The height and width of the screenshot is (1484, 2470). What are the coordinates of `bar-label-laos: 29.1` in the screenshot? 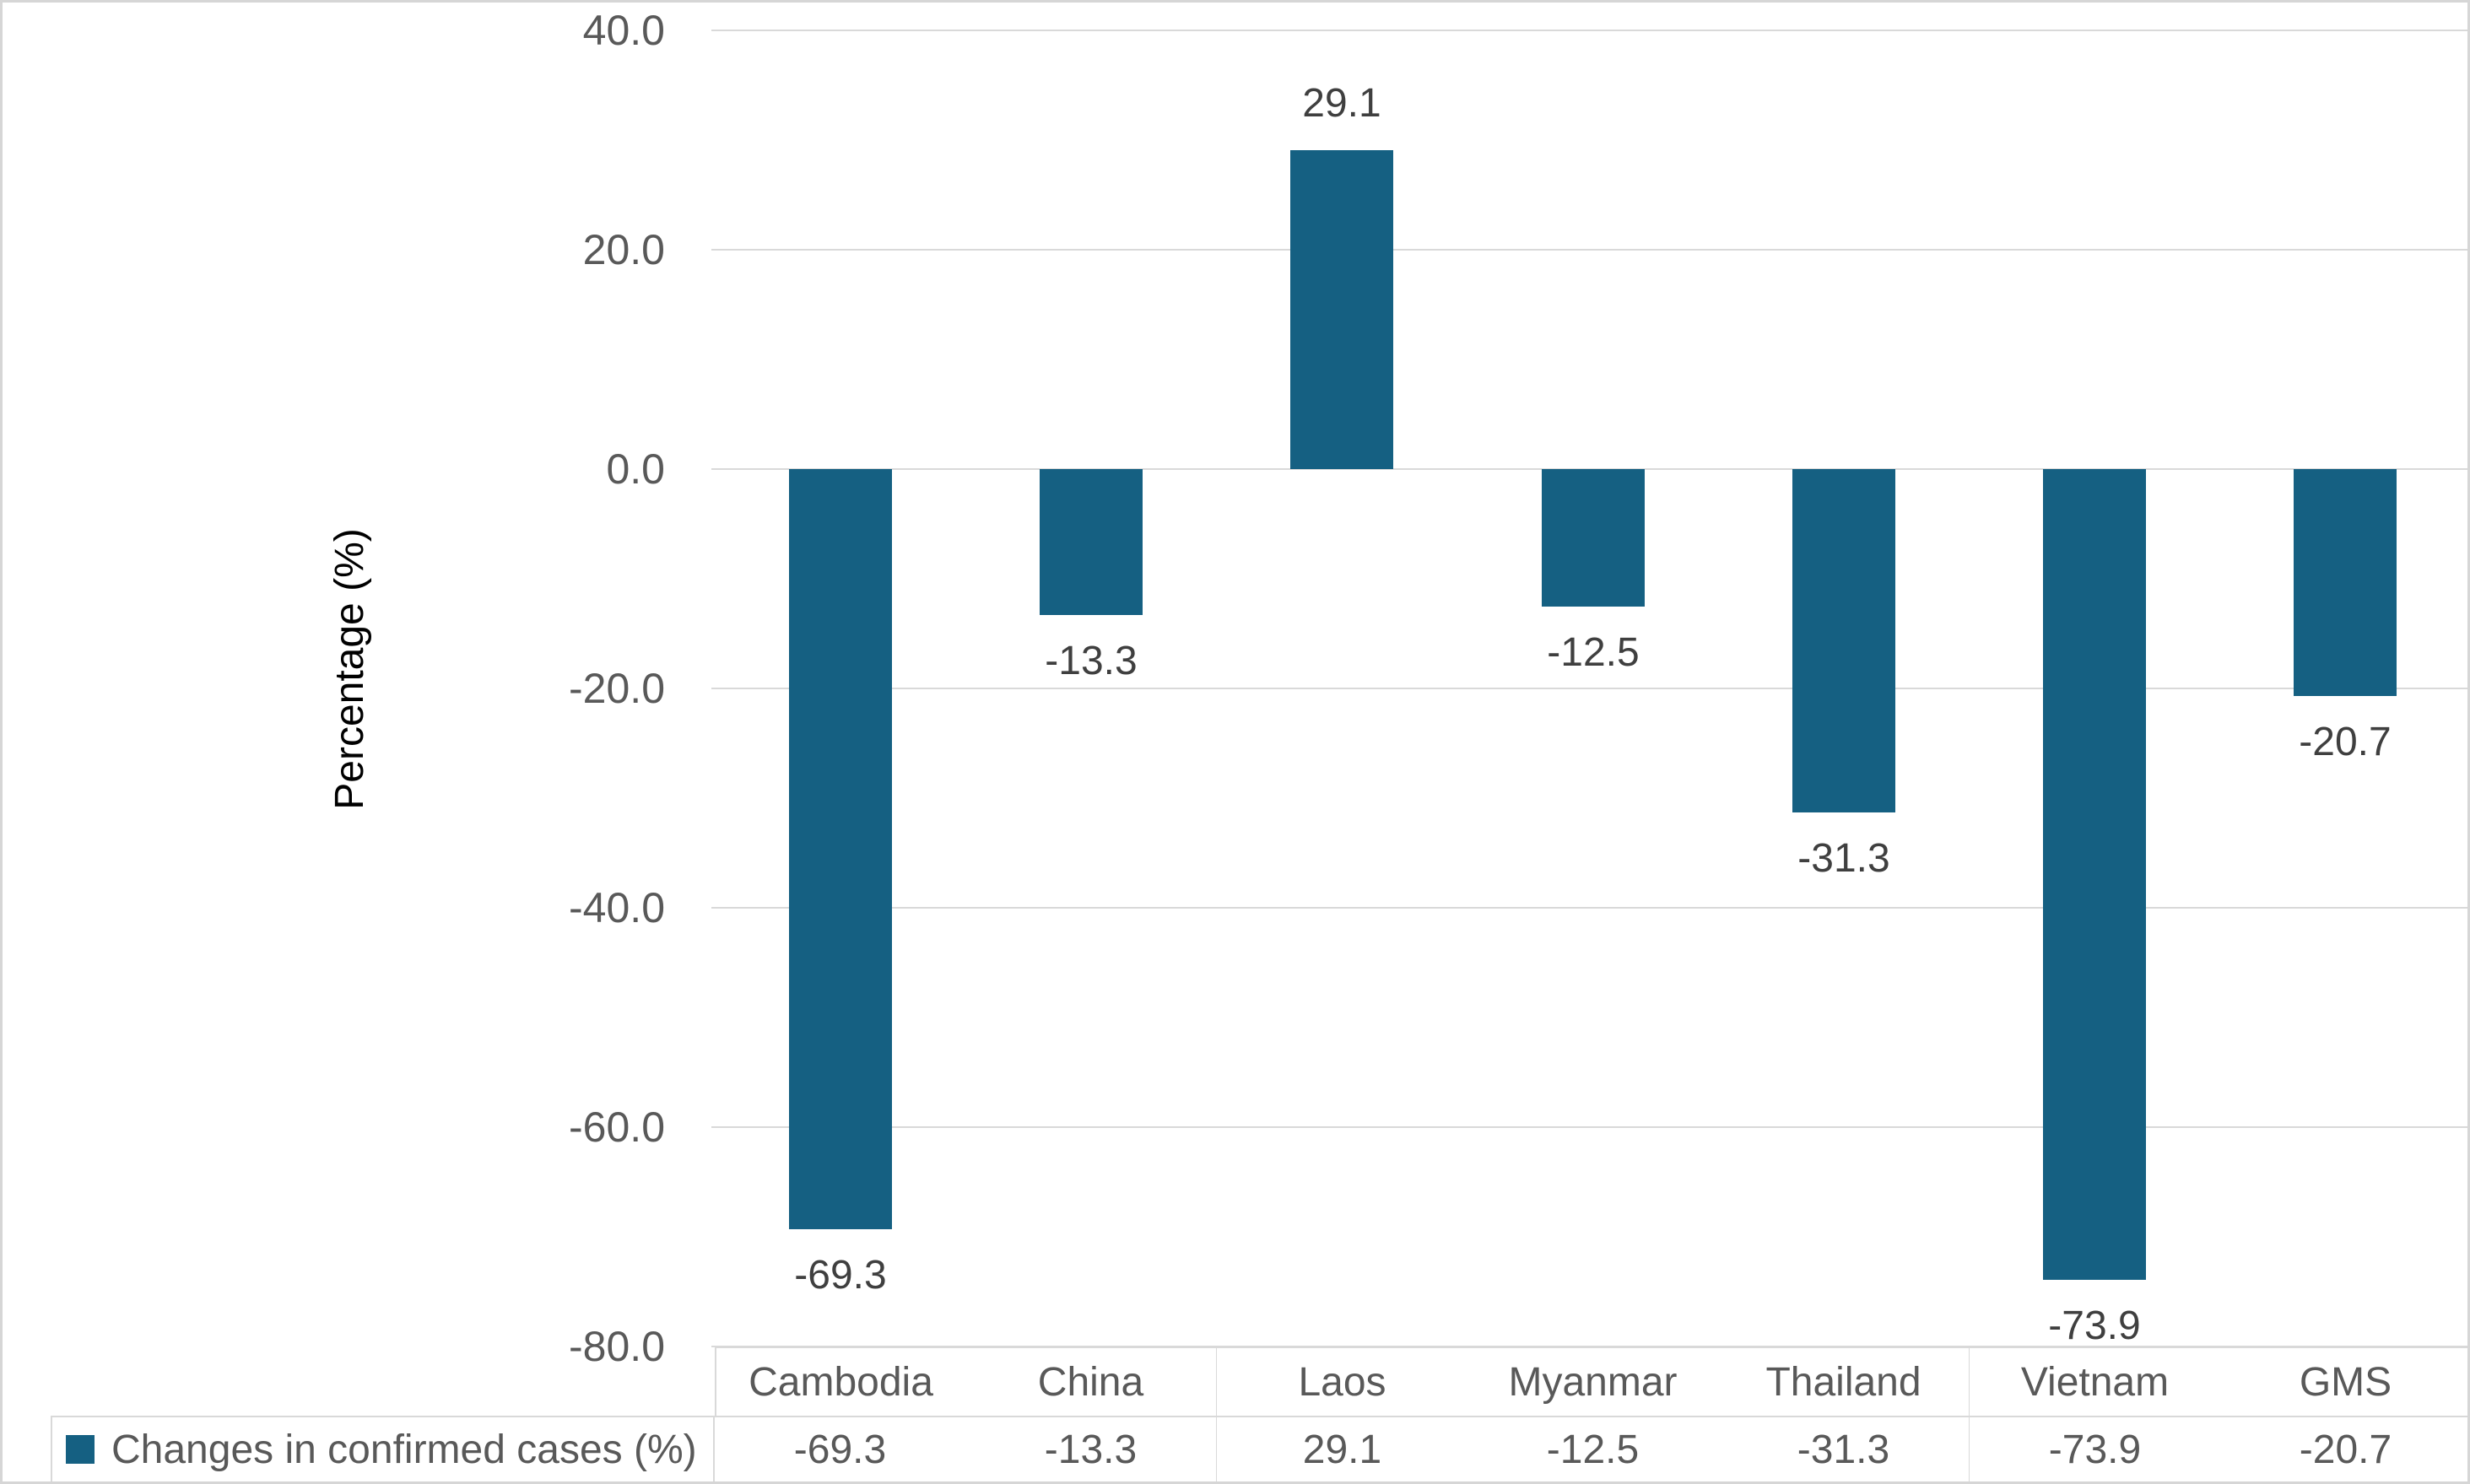 It's located at (1341, 103).